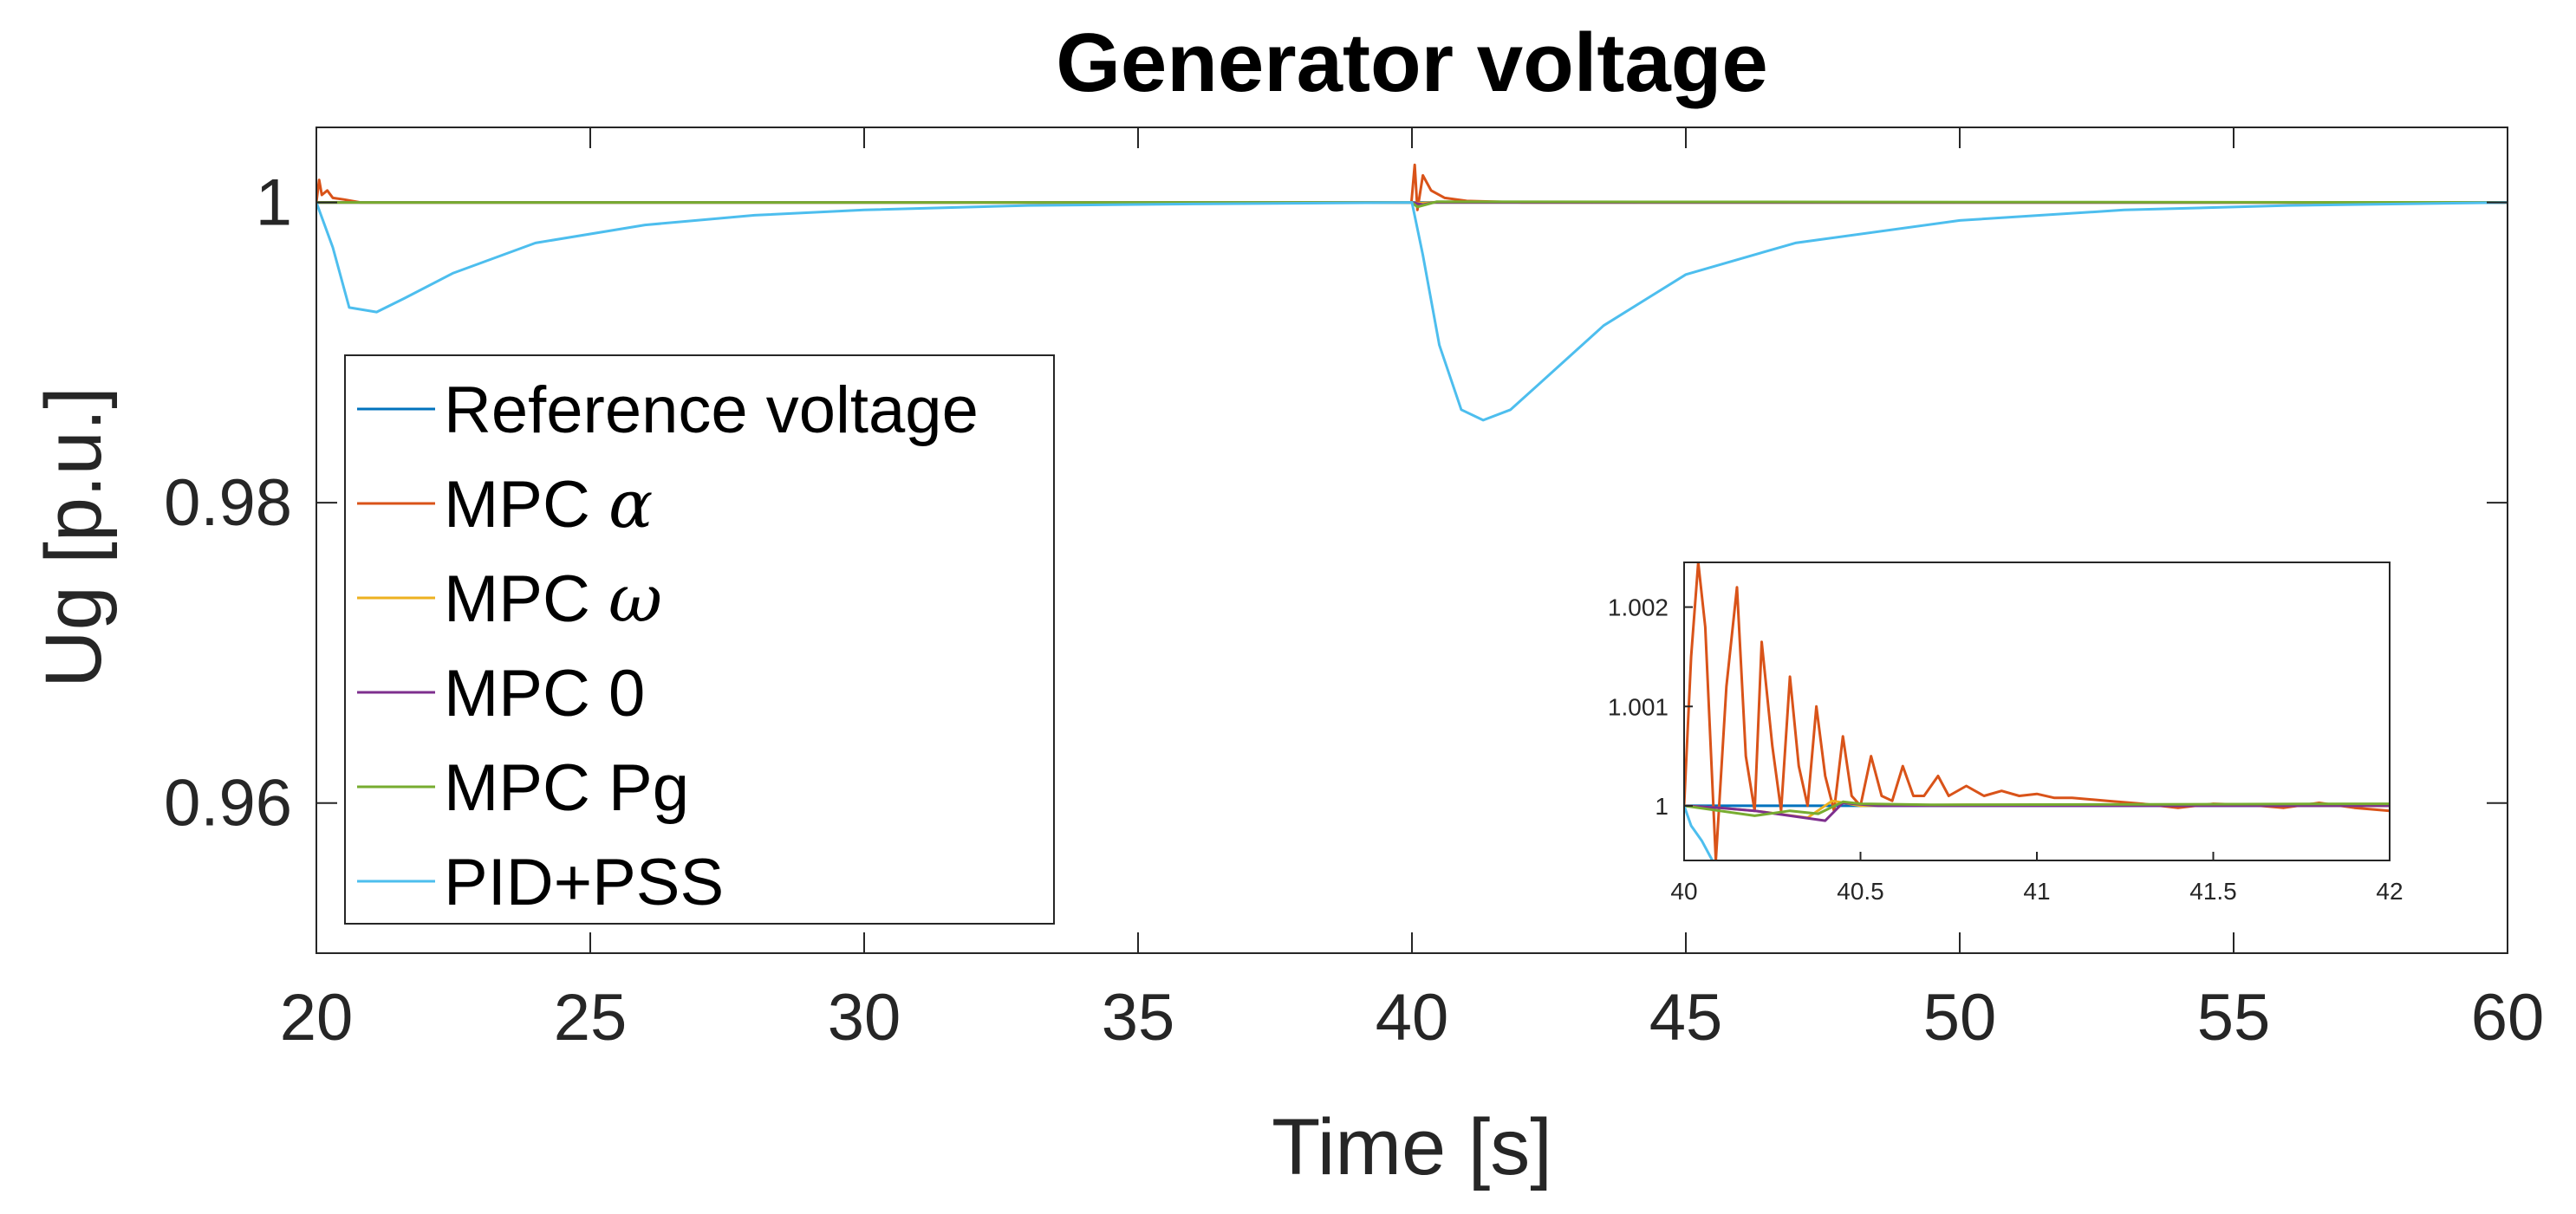 This screenshot has height=1214, width=2576. Describe the element at coordinates (1638, 607) in the screenshot. I see `inset-y-tick-label: 1.002` at that location.